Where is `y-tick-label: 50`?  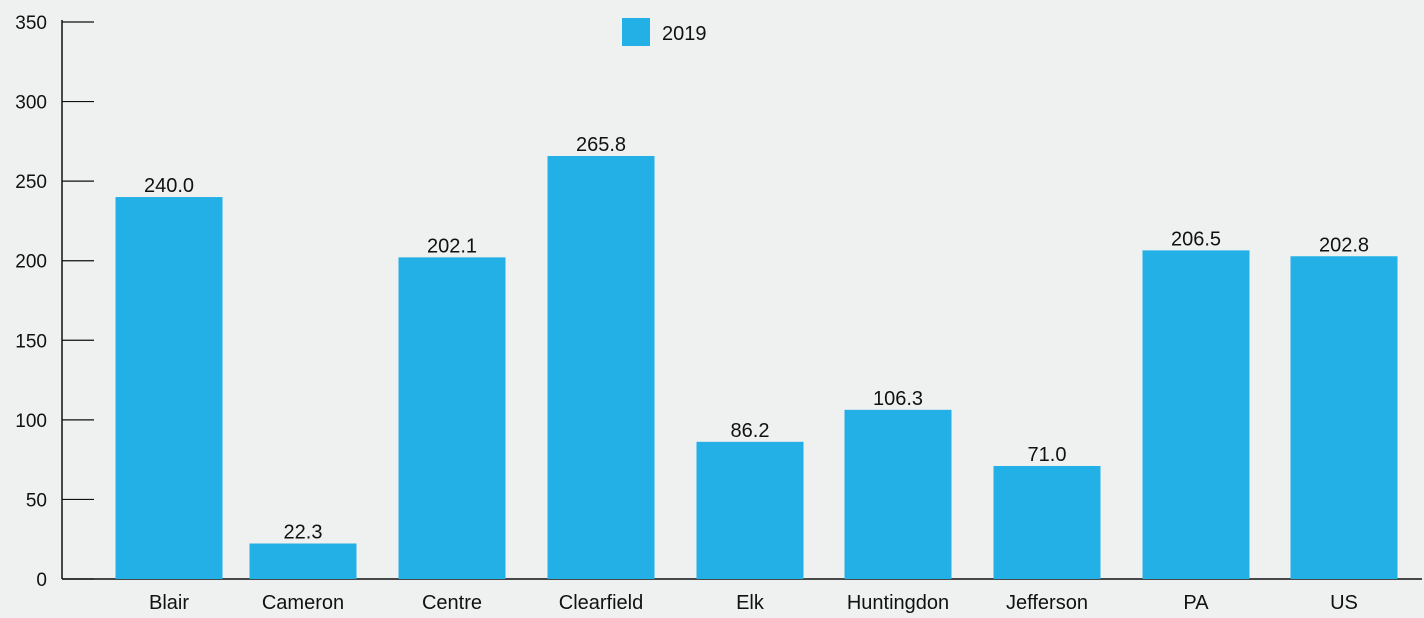 y-tick-label: 50 is located at coordinates (36, 500).